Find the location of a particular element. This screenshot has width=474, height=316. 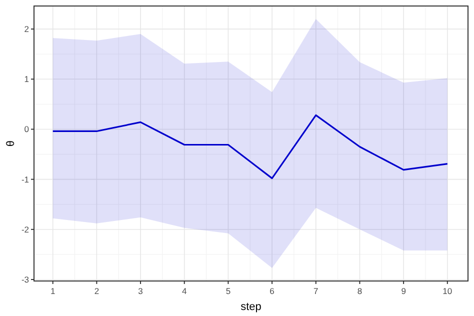

x-tick-label: 5 is located at coordinates (228, 291).